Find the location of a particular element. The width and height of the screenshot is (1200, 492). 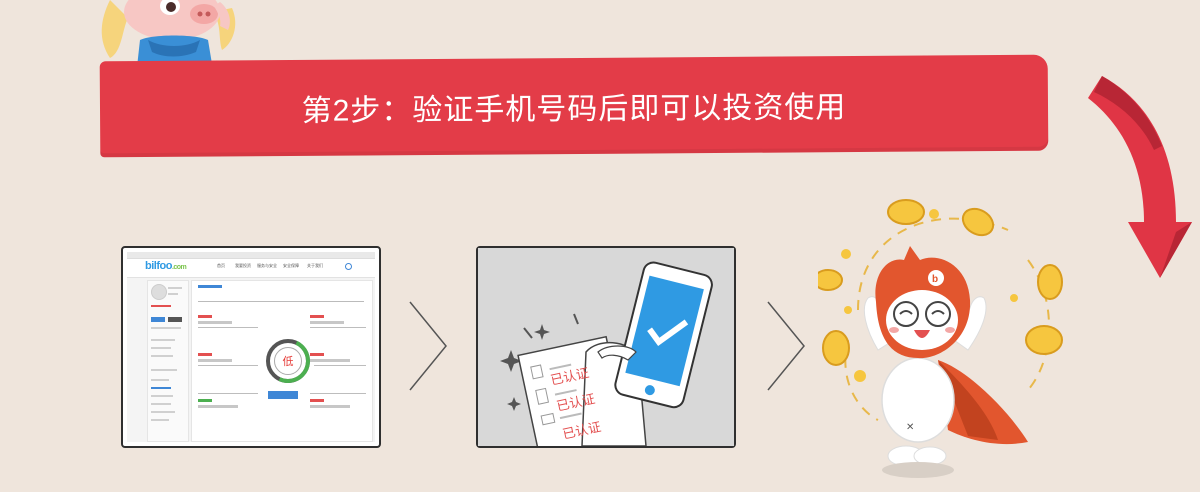

curved-red-arrow-icon is located at coordinates (1140, 182).